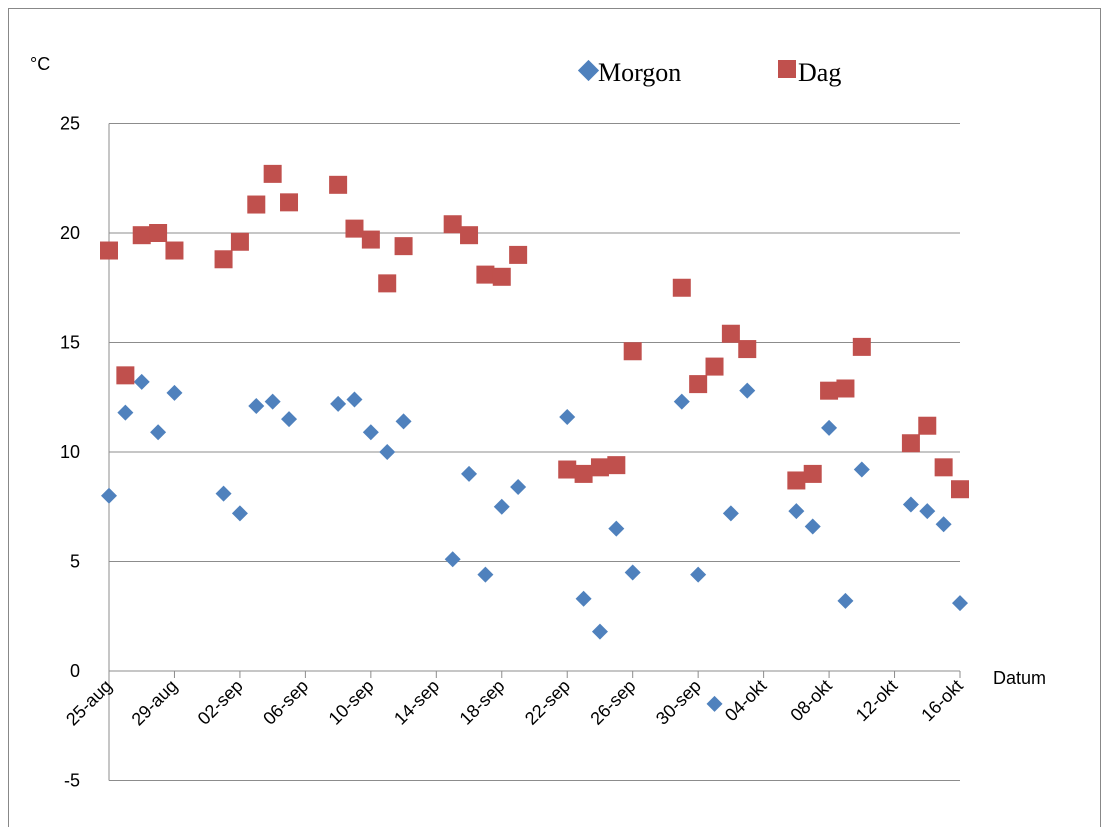 This screenshot has width=1109, height=827. Describe the element at coordinates (75, 671) in the screenshot. I see `y-tick-label: 0` at that location.